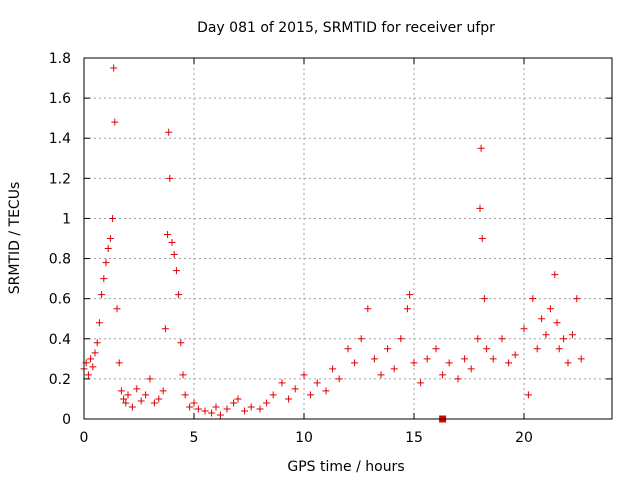 This screenshot has height=480, width=640. Describe the element at coordinates (60, 300) in the screenshot. I see `y-tick-label: 0.6` at that location.